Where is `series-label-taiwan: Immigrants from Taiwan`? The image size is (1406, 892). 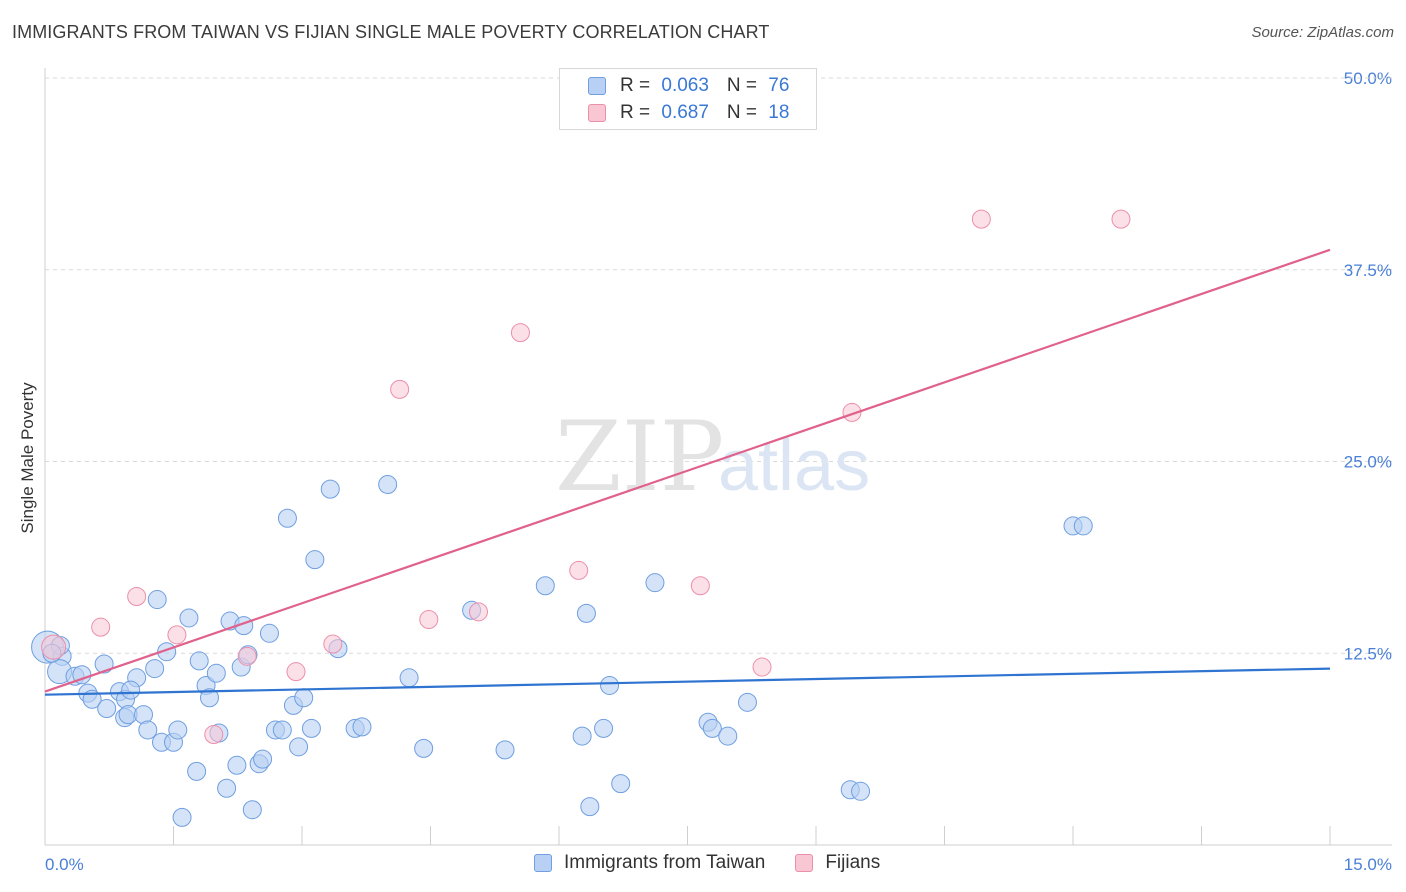
series-label-taiwan: Immigrants from Taiwan is located at coordinates (665, 862).